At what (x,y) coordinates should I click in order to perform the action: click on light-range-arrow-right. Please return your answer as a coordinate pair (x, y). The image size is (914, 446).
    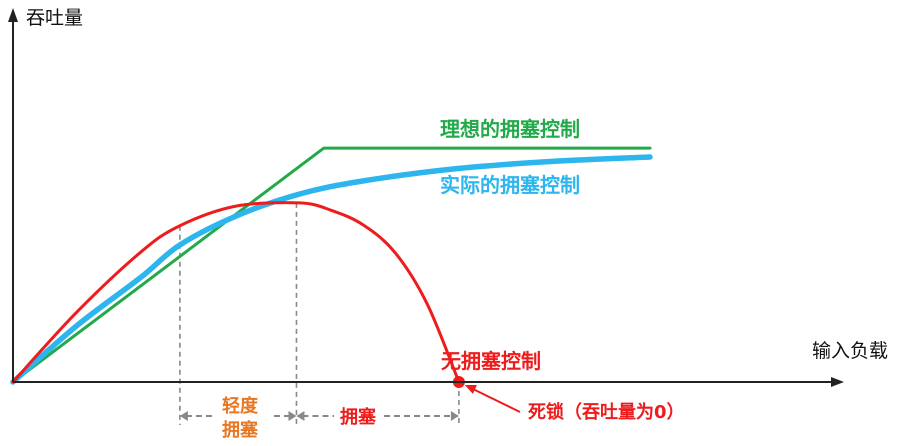
    Looking at the image, I should click on (292, 416).